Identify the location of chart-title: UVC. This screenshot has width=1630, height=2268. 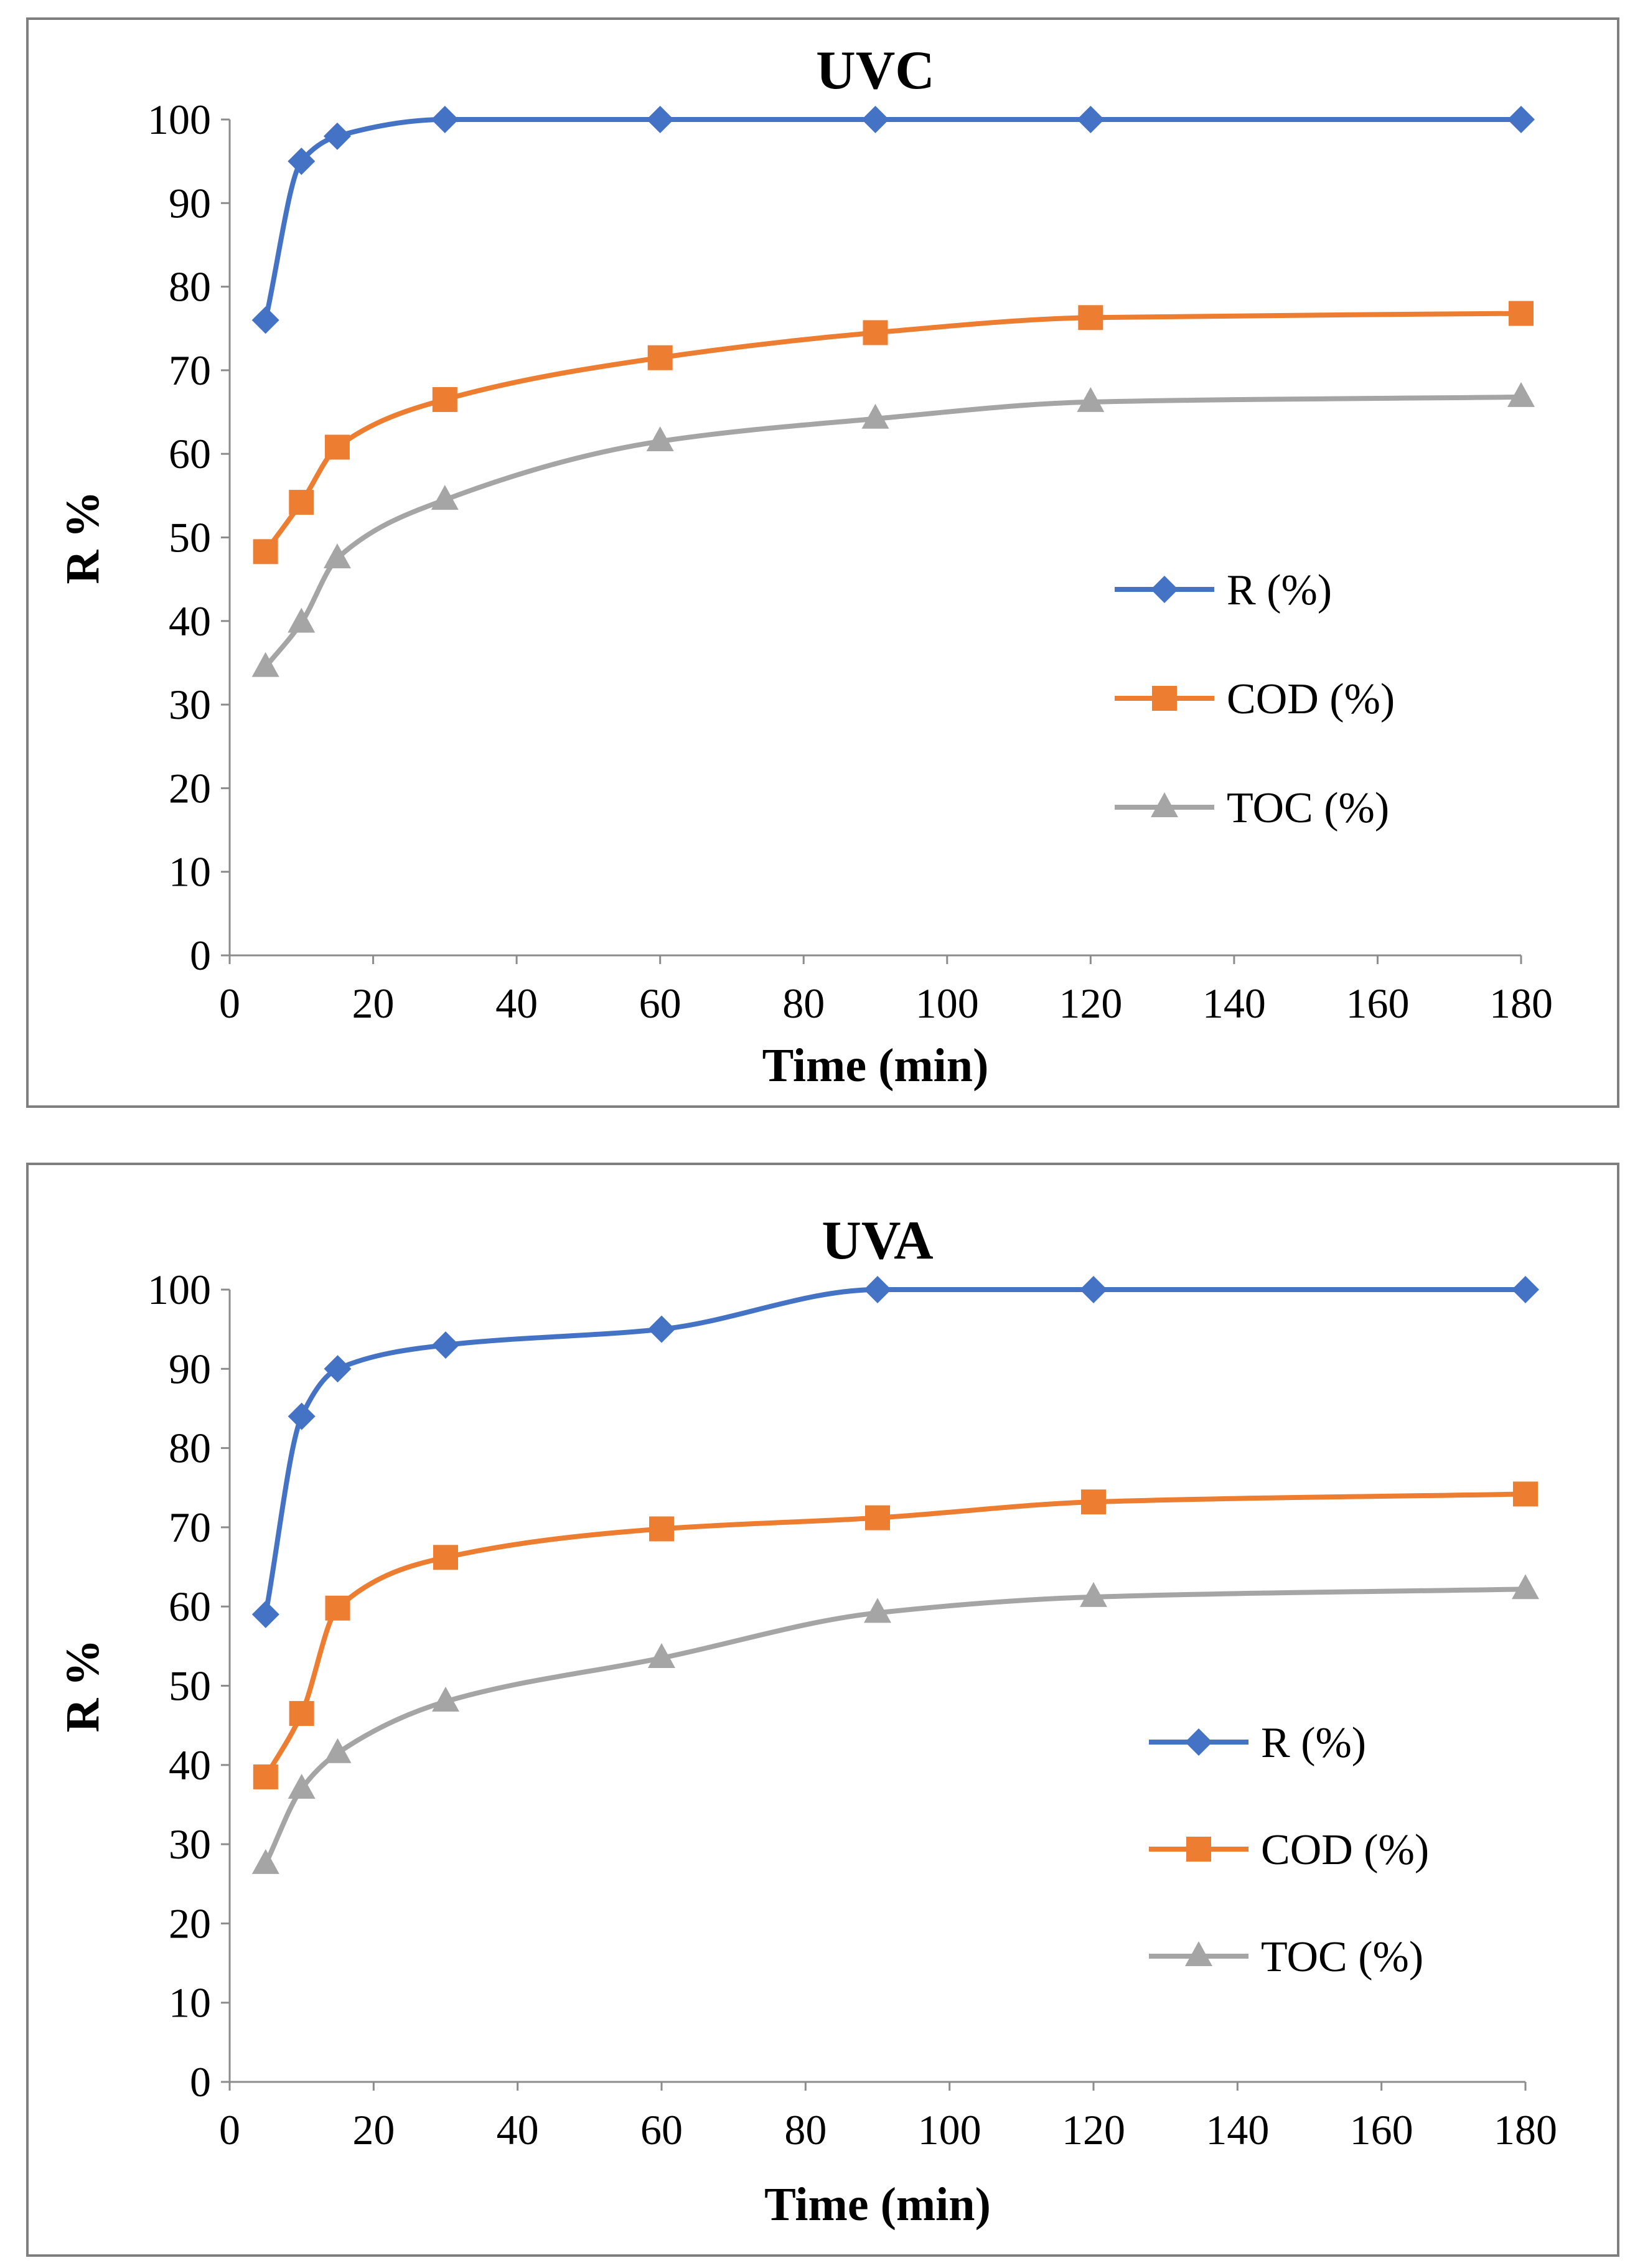
(875, 70).